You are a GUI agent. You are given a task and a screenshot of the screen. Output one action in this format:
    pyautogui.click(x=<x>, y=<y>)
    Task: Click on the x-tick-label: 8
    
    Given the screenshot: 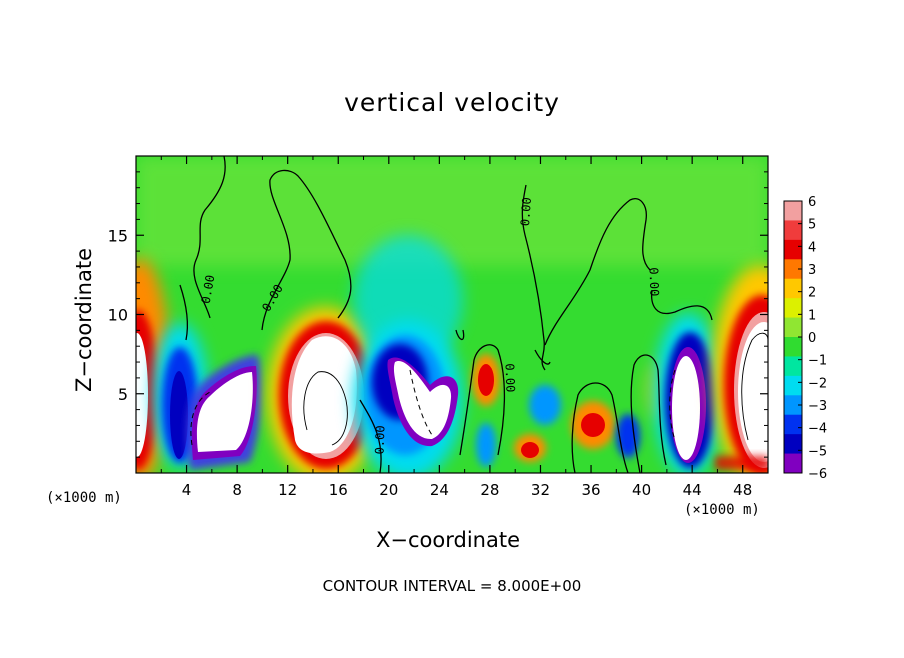 What is the action you would take?
    pyautogui.click(x=237, y=490)
    